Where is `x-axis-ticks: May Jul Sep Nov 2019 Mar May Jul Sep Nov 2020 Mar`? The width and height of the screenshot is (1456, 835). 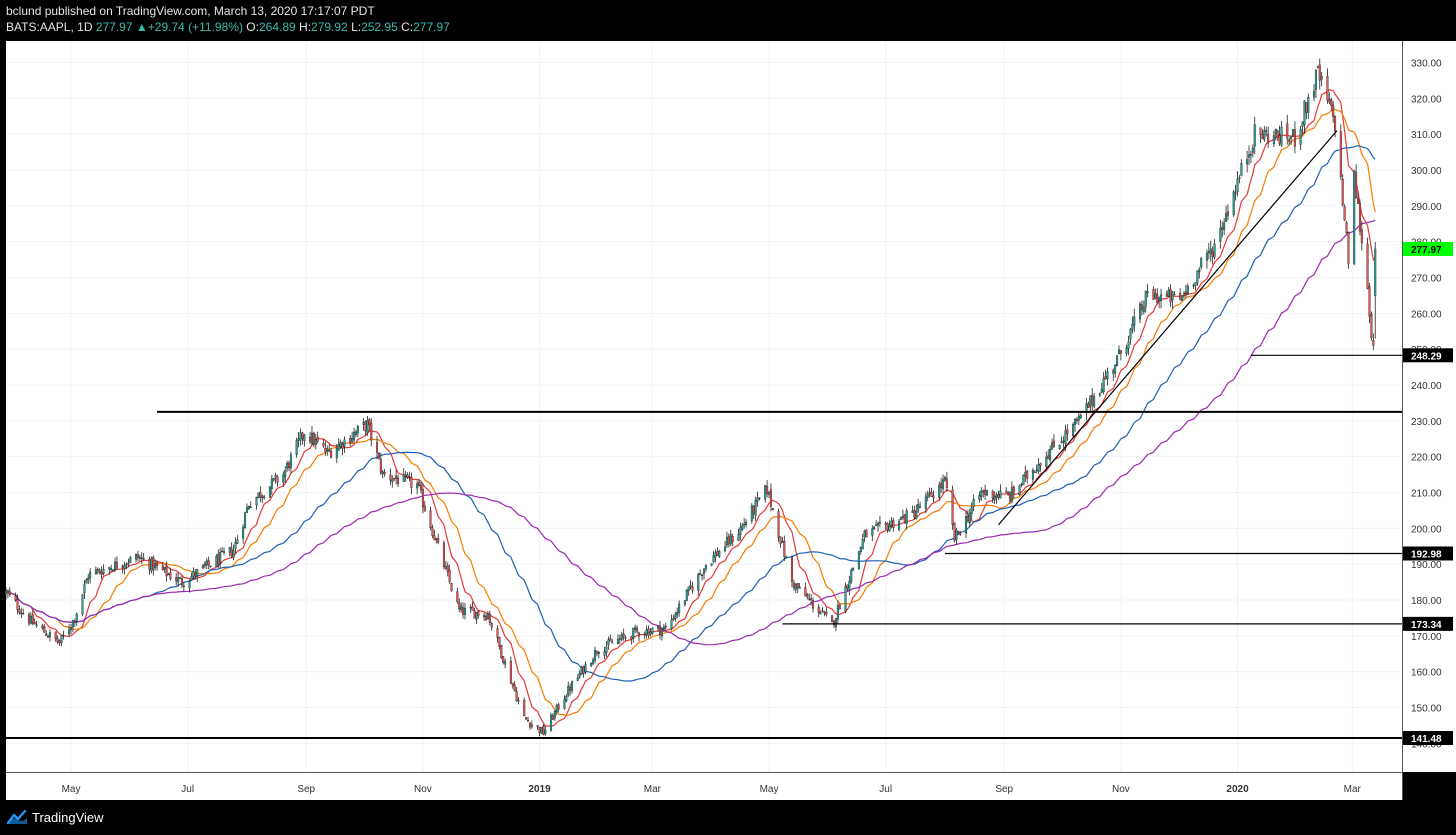
x-axis-ticks: May Jul Sep Nov 2019 Mar May Jul Sep Nov 2020 Mar is located at coordinates (712, 789).